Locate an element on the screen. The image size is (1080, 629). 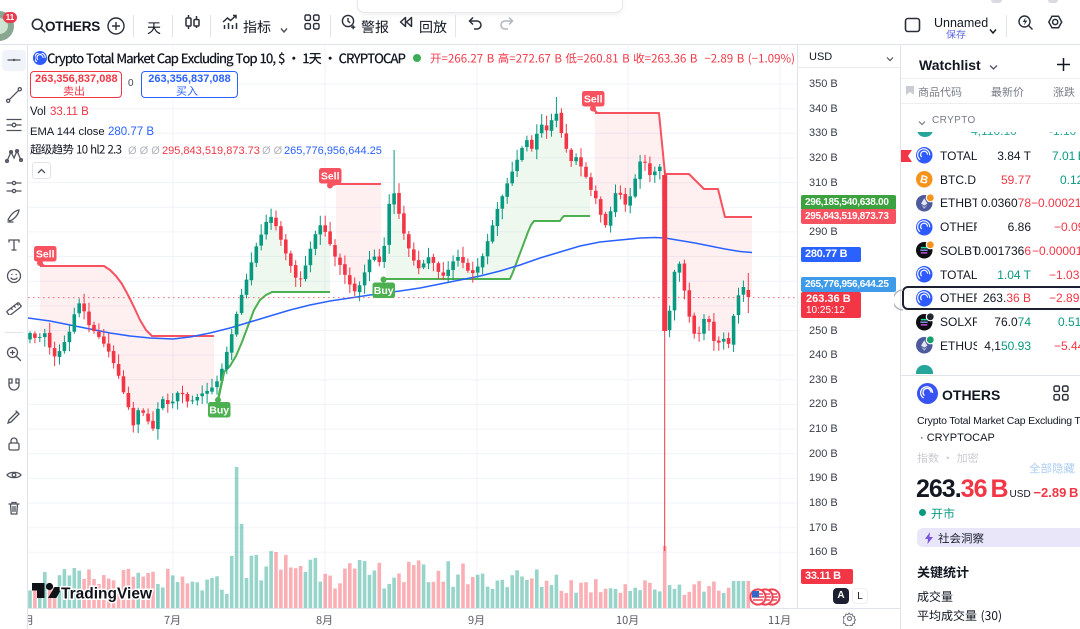
svg-text: TradingView is located at coordinates (107, 594).